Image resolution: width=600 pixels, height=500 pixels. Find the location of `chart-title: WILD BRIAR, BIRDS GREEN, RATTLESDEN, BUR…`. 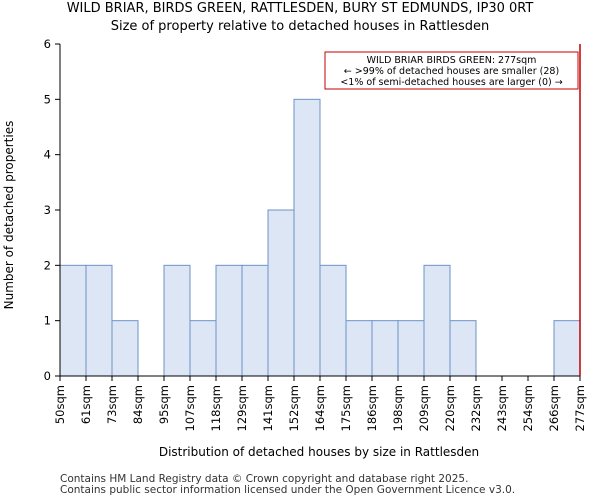

chart-title: WILD BRIAR, BIRDS GREEN, RATTLESDEN, BUR… is located at coordinates (300, 8).